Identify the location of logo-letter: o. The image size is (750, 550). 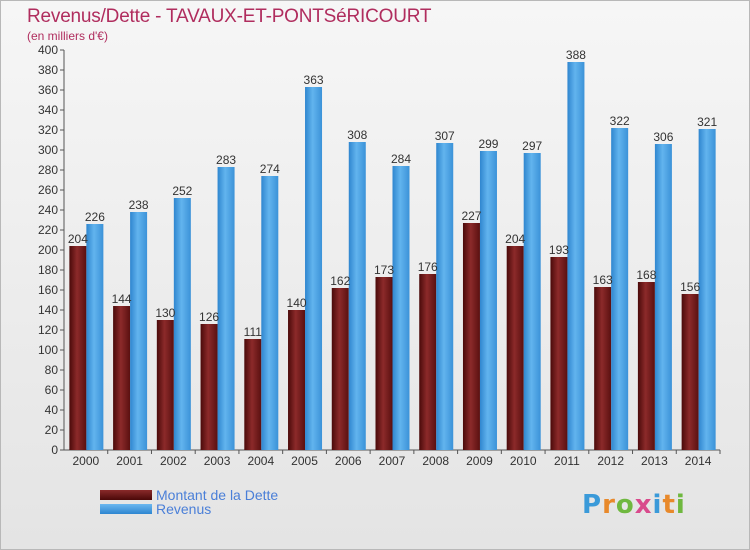
(625, 505).